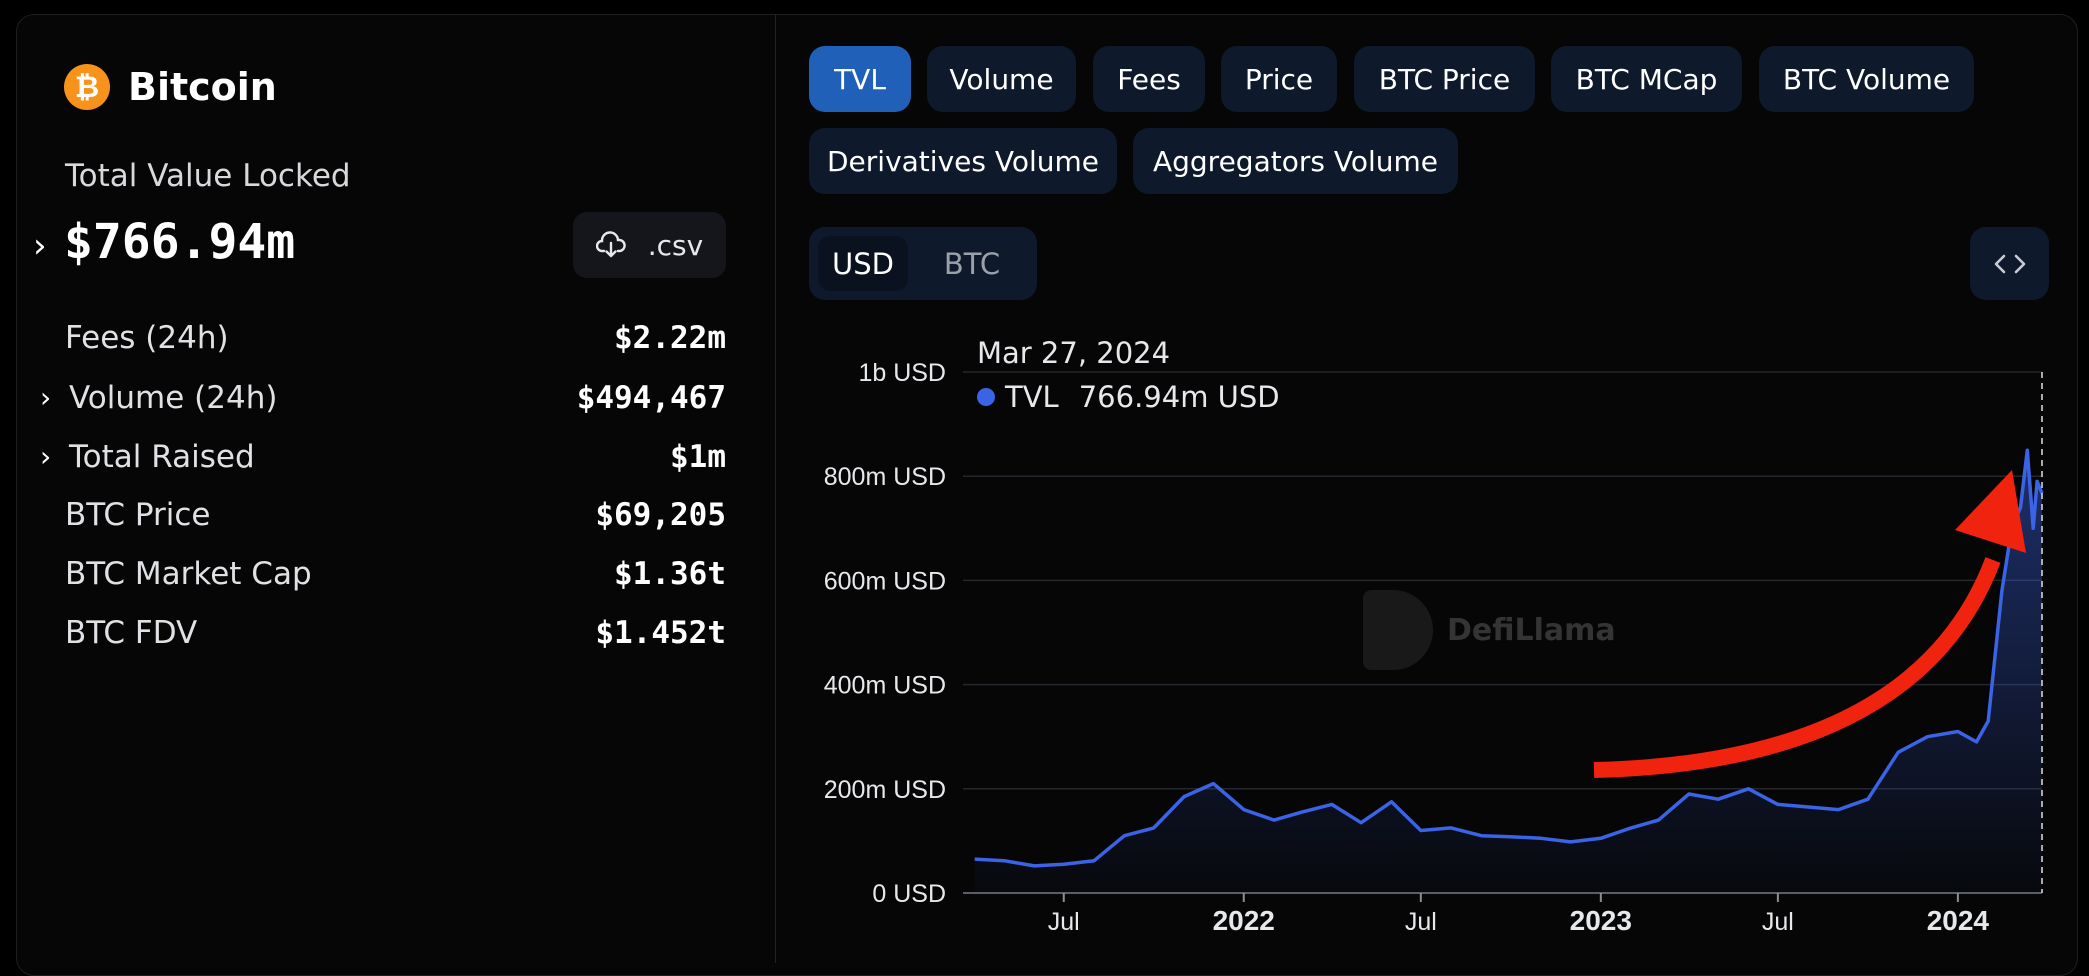 Image resolution: width=2089 pixels, height=976 pixels. I want to click on cloud-download-icon, so click(610, 244).